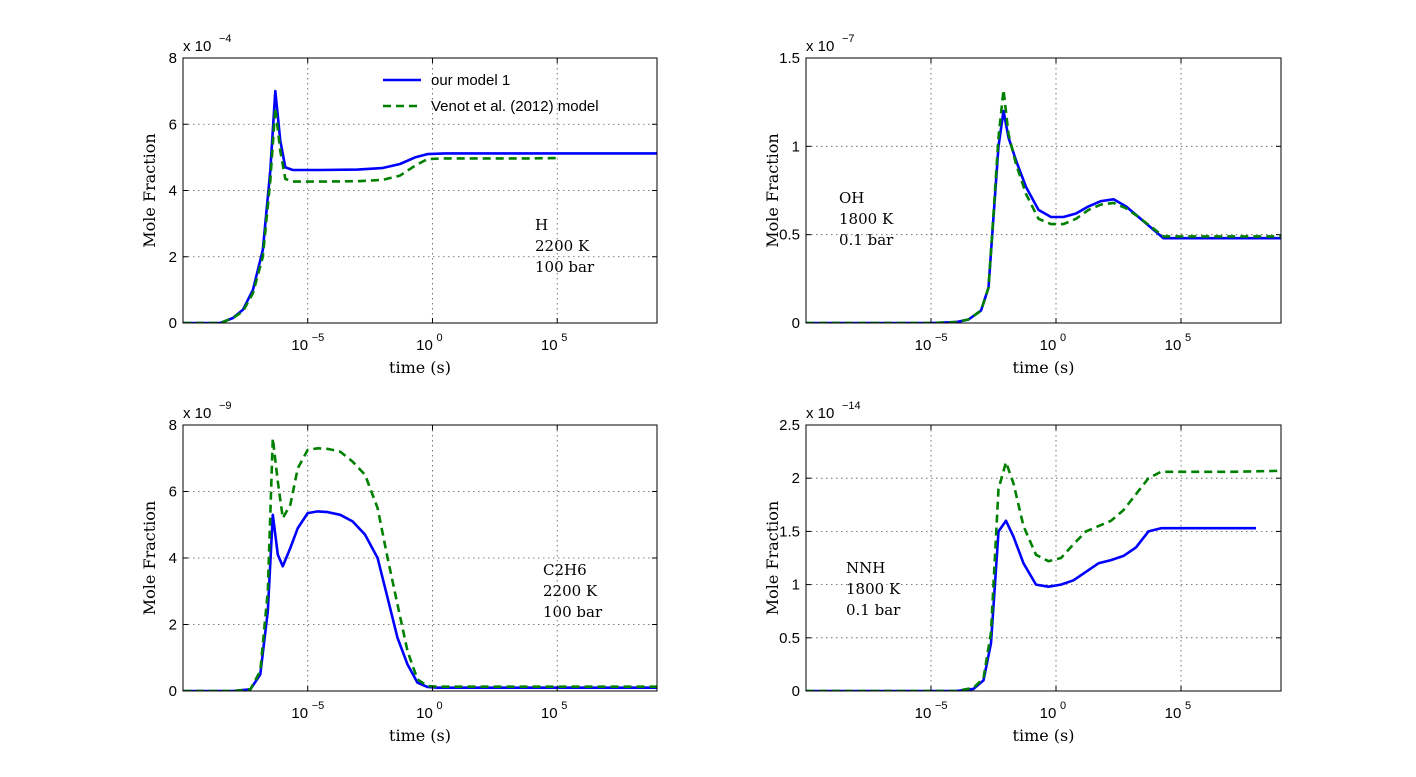 The height and width of the screenshot is (777, 1416). What do you see at coordinates (865, 568) in the screenshot?
I see `annotation-line: NNH` at bounding box center [865, 568].